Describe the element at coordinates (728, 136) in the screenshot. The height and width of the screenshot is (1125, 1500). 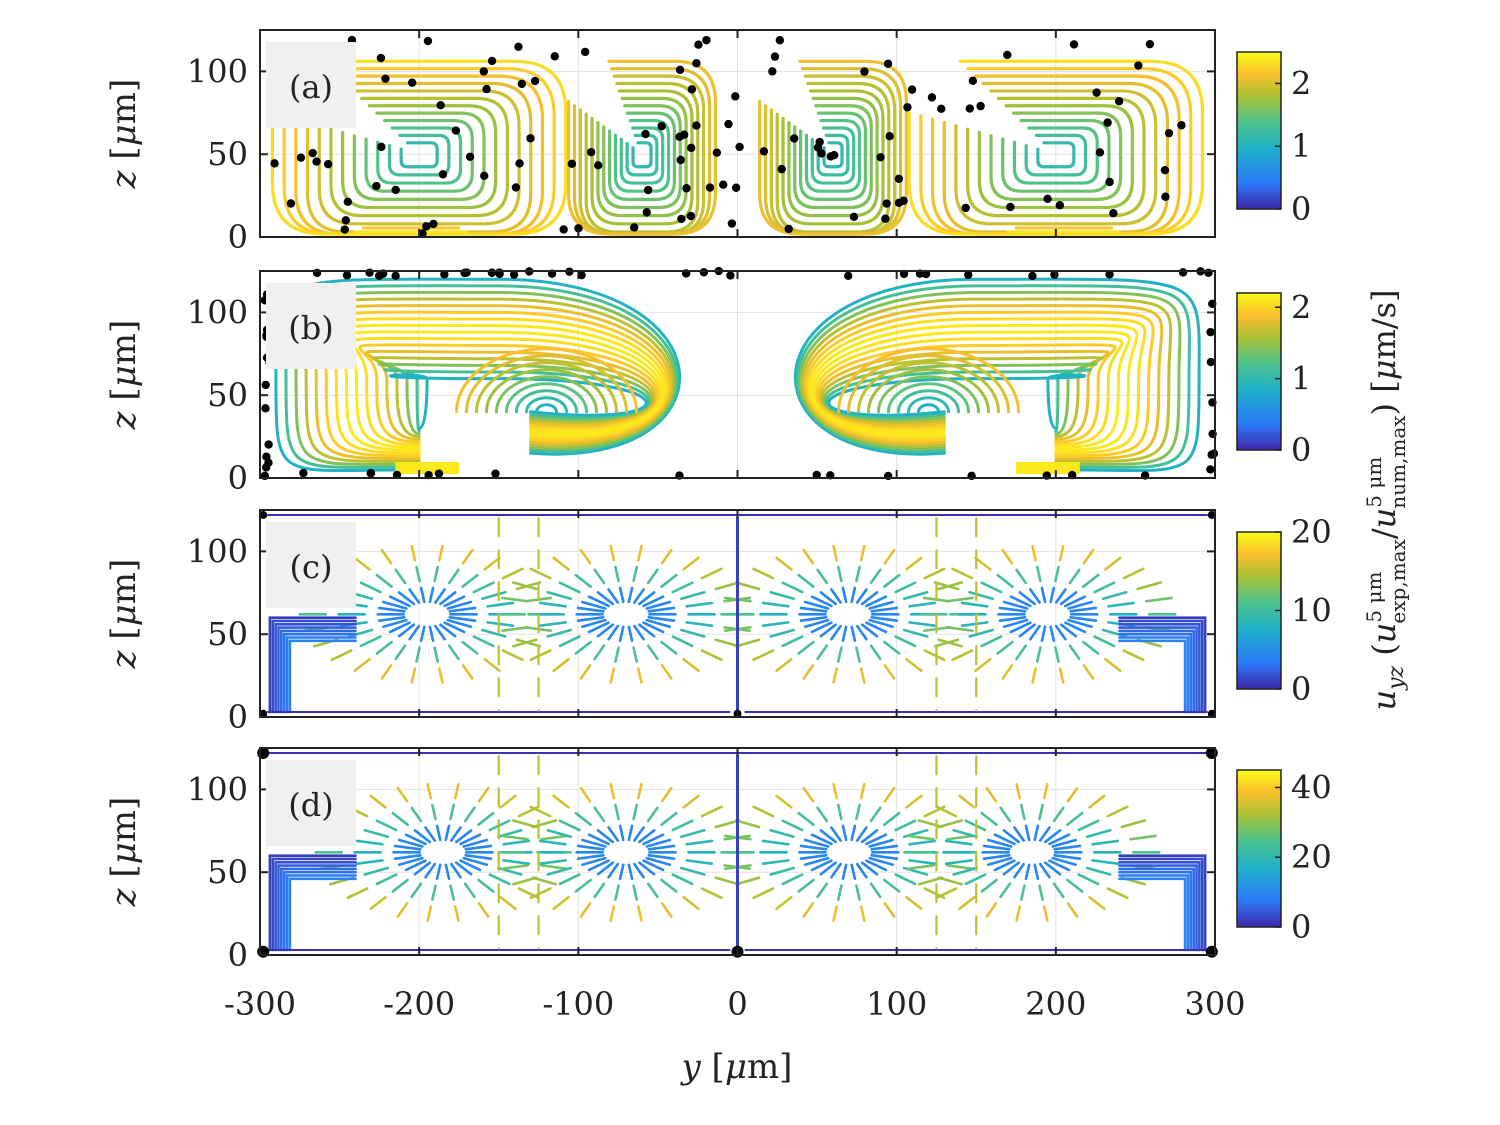
I see `tracer-points` at that location.